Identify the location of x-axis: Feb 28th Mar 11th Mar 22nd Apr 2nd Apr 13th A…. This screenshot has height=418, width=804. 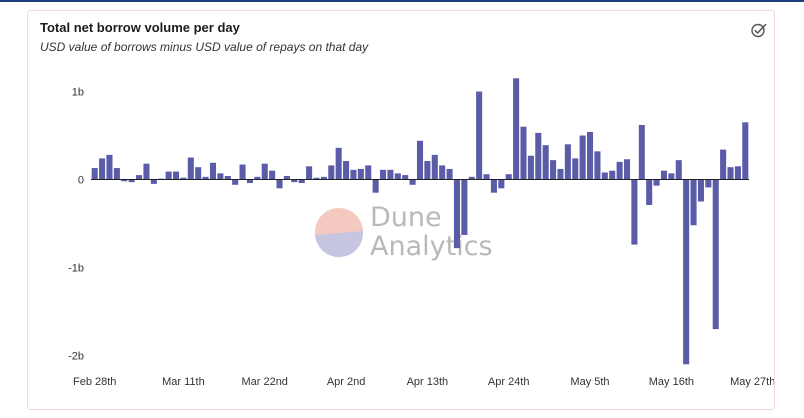
(423, 382).